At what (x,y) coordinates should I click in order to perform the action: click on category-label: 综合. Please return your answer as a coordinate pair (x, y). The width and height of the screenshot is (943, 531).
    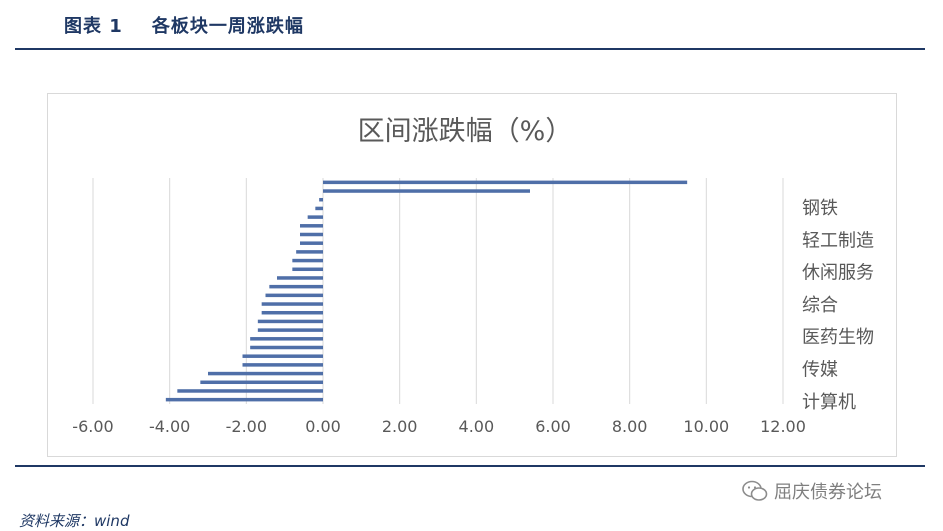
    Looking at the image, I should click on (820, 305).